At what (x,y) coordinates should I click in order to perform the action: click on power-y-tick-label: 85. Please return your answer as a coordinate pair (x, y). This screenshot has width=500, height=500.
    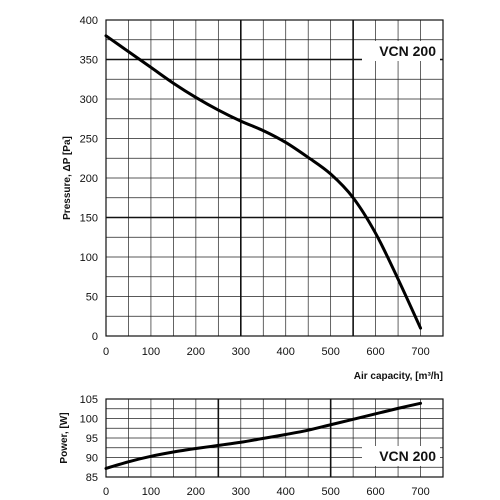
    Looking at the image, I should click on (92, 478).